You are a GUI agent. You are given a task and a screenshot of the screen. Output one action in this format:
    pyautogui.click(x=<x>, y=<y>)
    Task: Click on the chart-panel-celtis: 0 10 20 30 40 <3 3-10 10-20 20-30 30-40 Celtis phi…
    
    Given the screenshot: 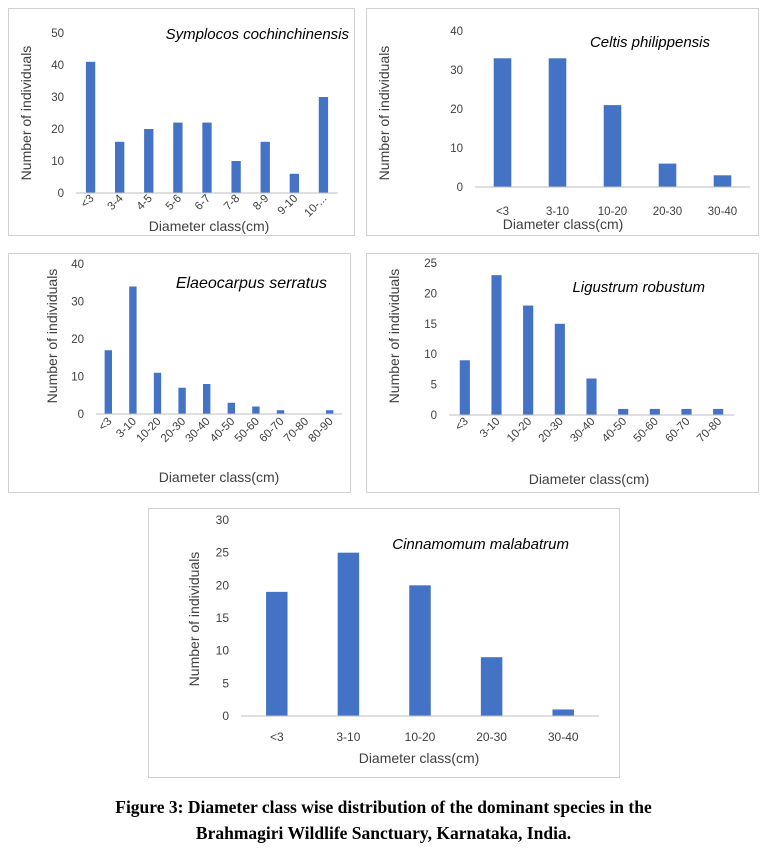 What is the action you would take?
    pyautogui.click(x=562, y=122)
    